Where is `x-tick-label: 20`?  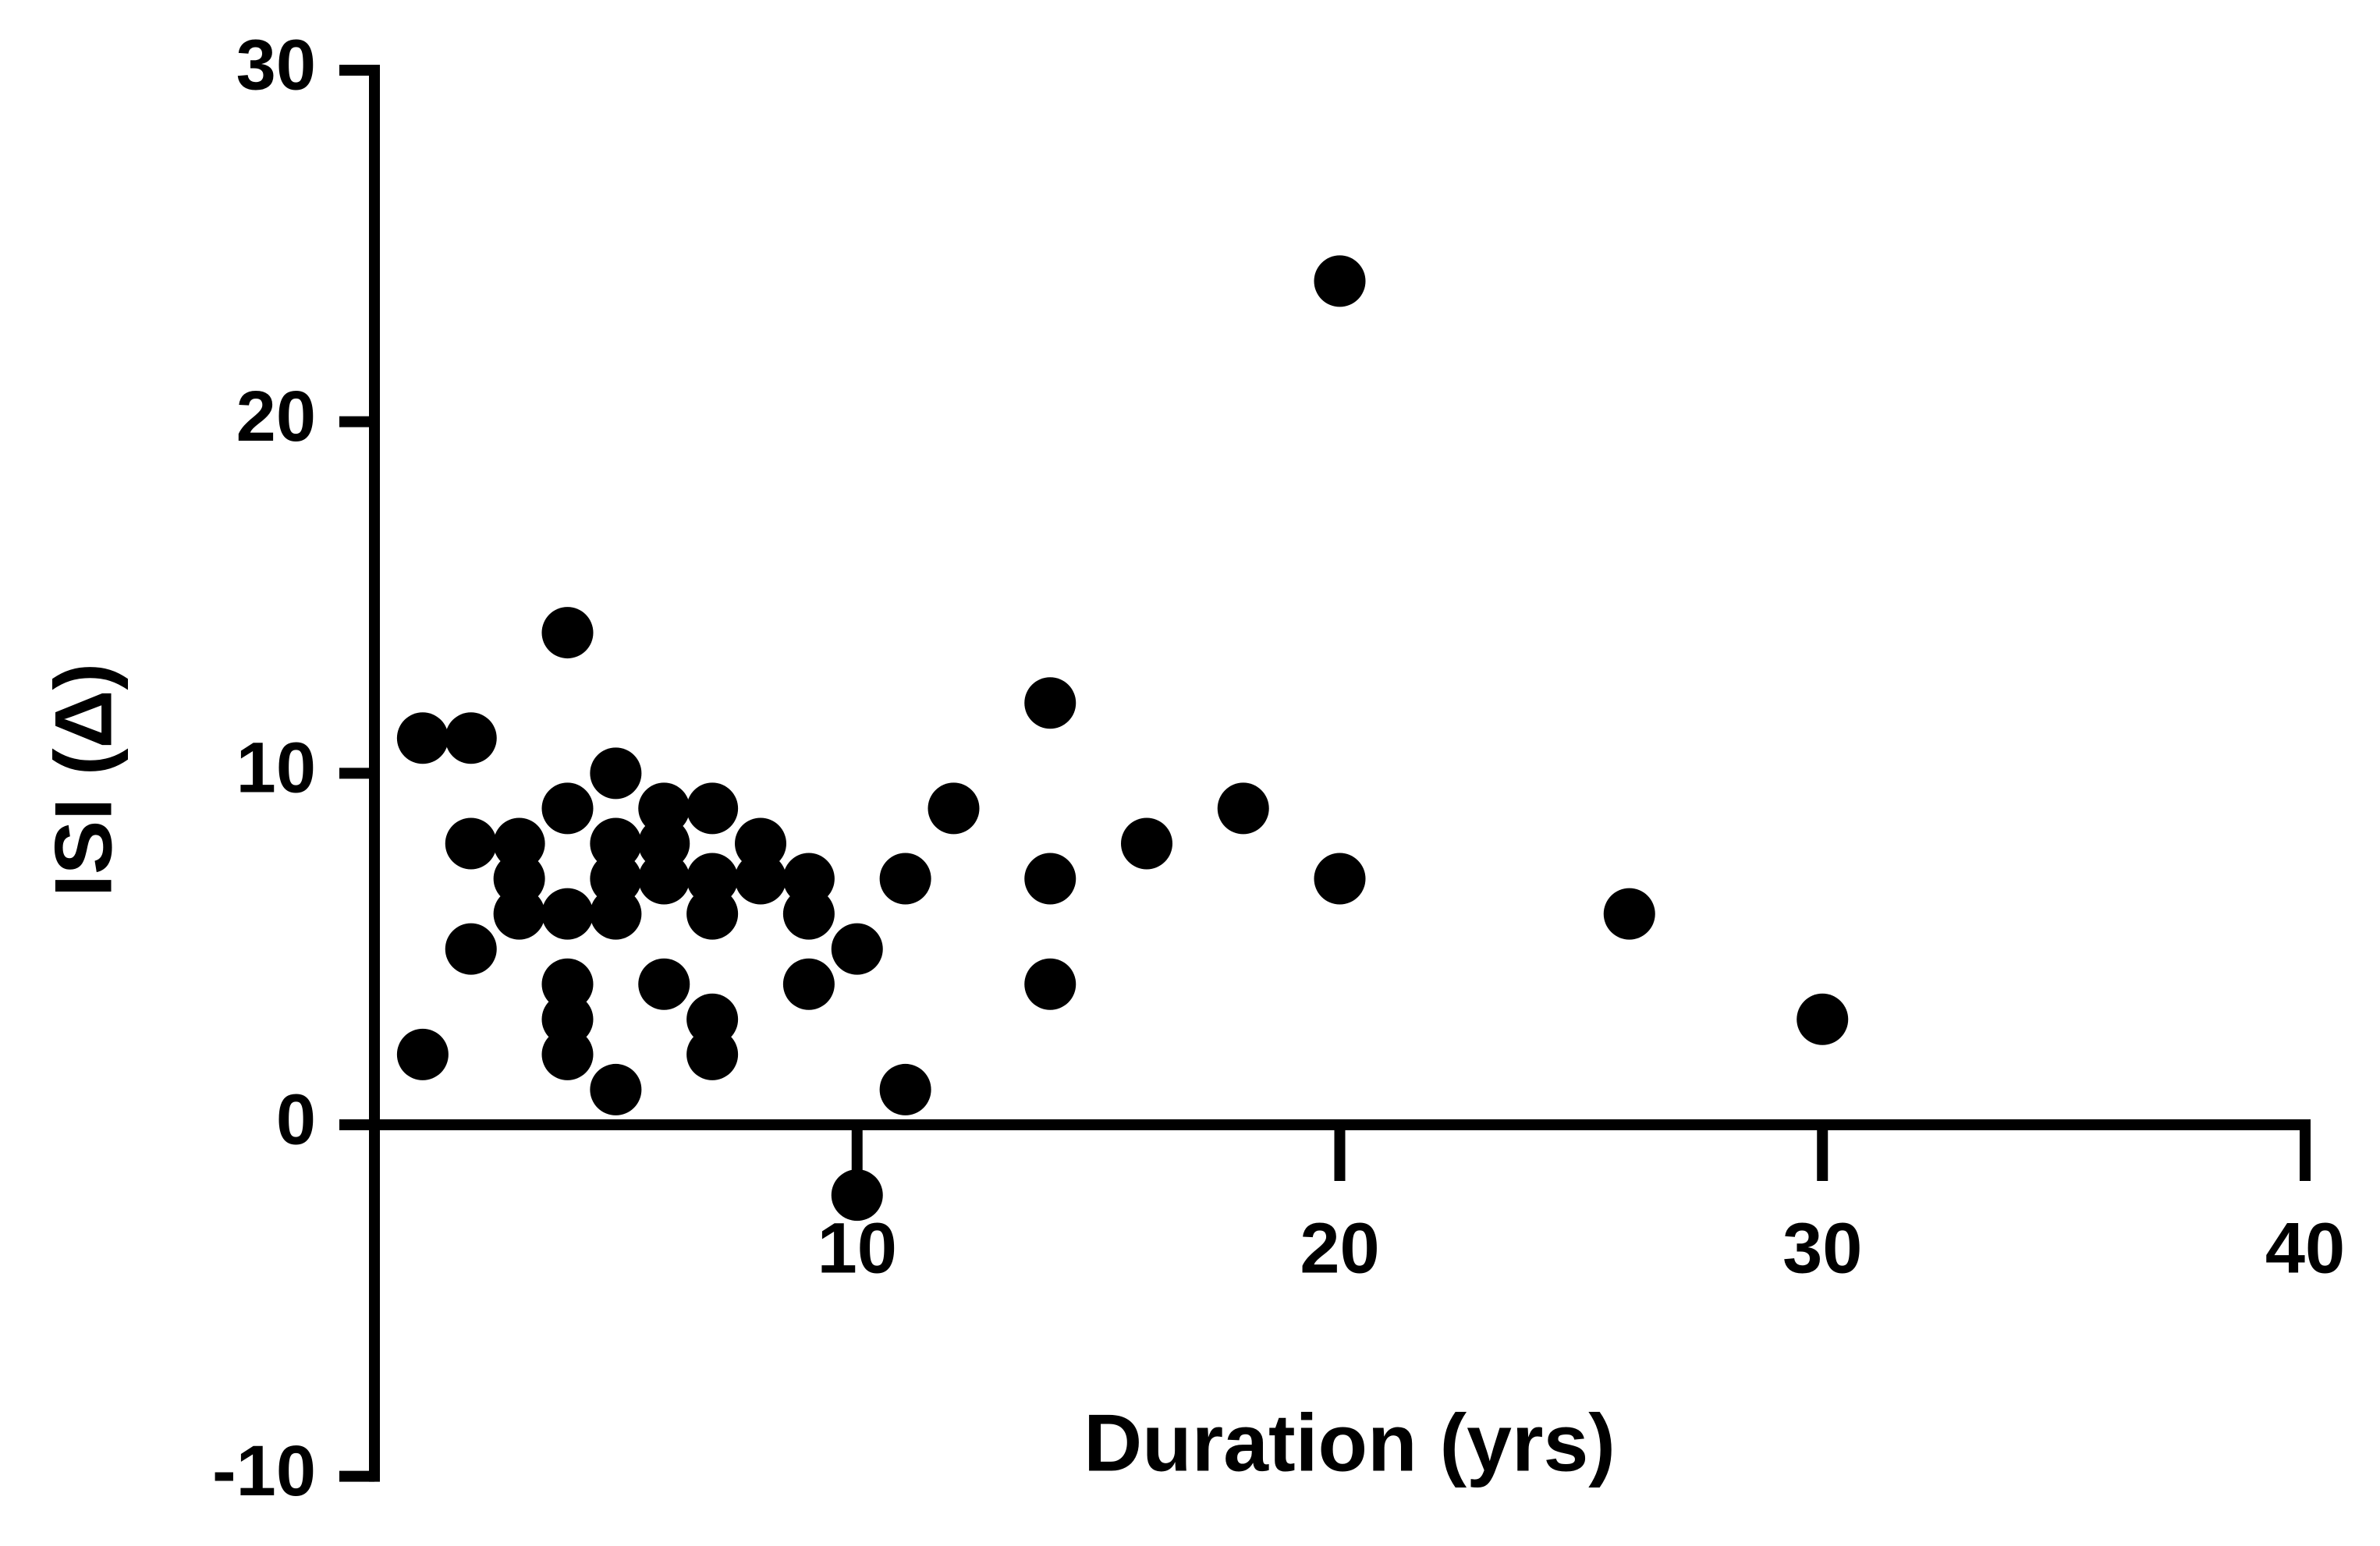 x-tick-label: 20 is located at coordinates (1340, 1248).